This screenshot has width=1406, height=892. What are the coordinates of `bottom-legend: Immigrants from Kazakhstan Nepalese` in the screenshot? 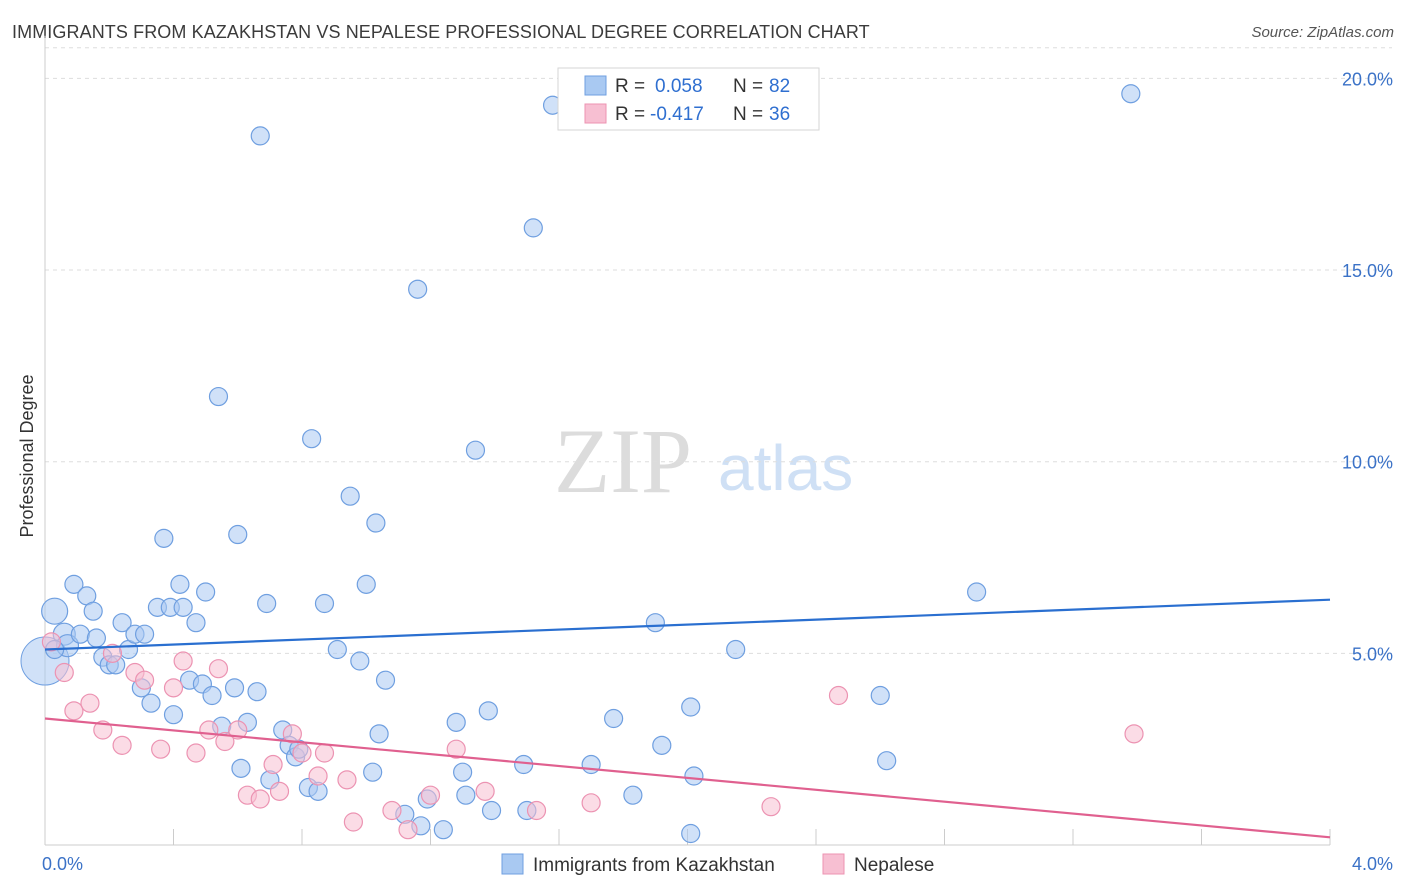 It's located at (717, 864).